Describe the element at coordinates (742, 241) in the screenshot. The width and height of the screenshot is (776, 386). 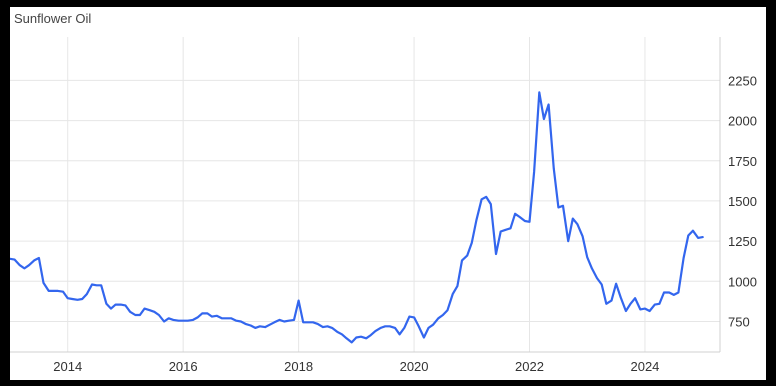
I see `y-tick-label: 1250` at that location.